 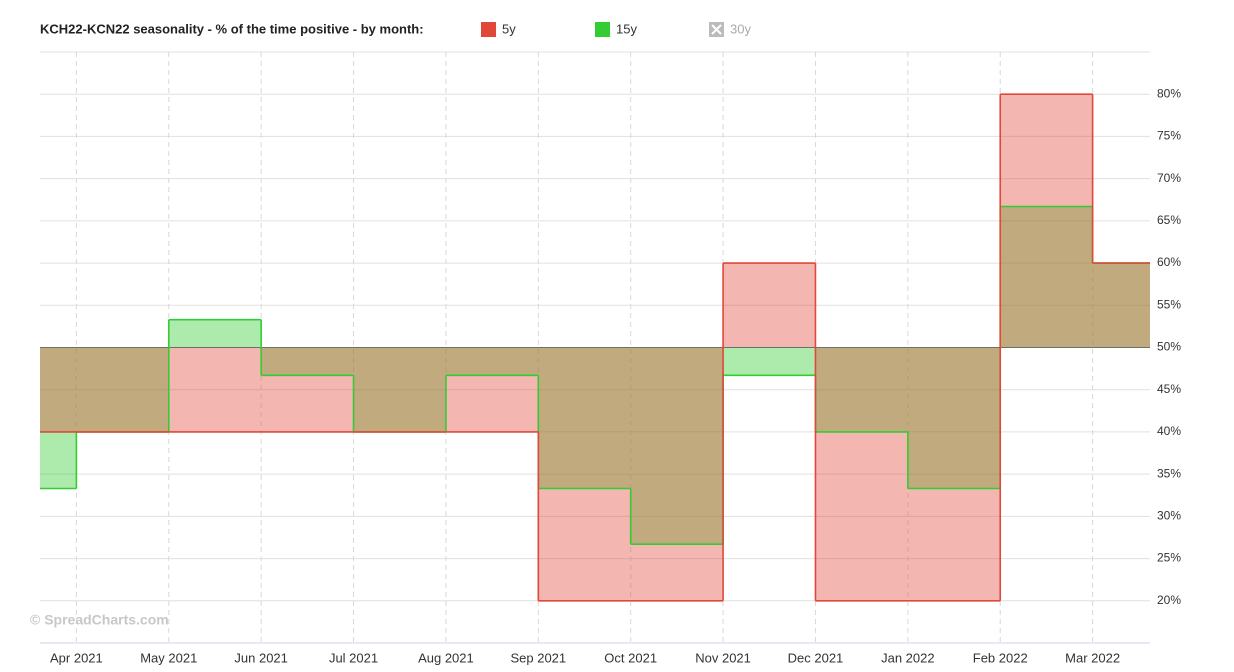 What do you see at coordinates (908, 657) in the screenshot?
I see `x-tick-label: Jan 2022` at bounding box center [908, 657].